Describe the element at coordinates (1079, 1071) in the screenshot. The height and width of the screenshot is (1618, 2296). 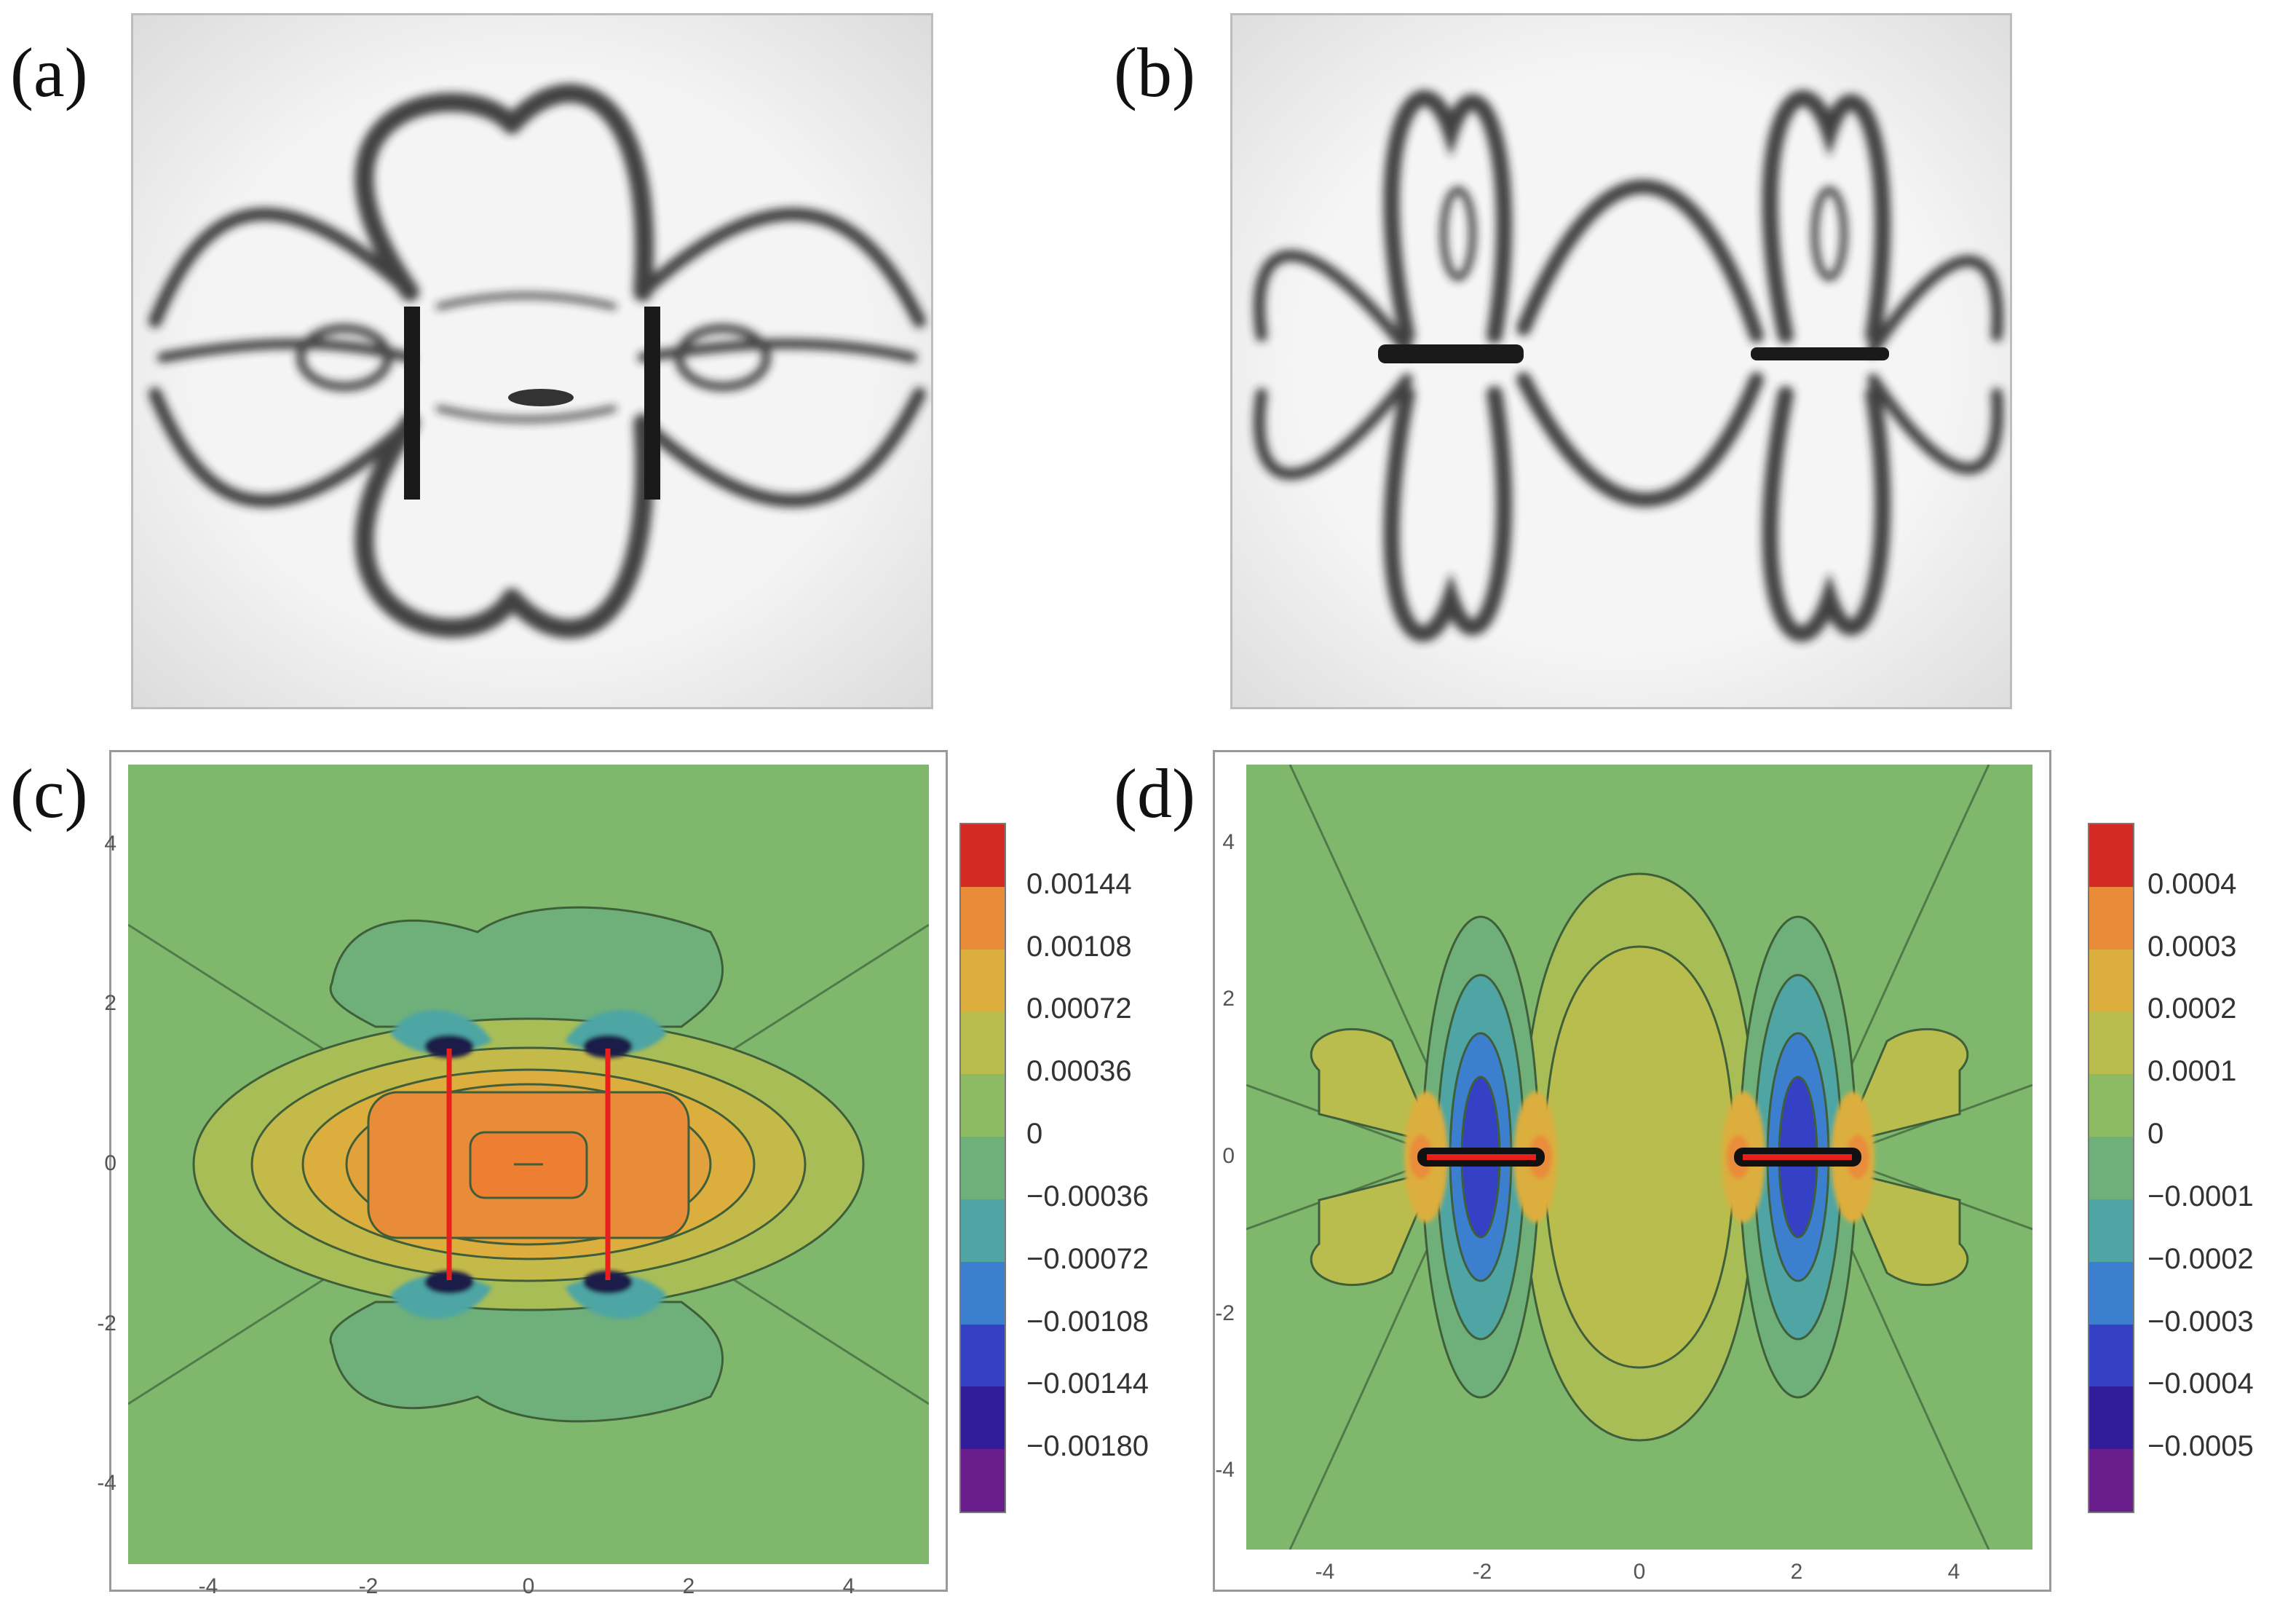
I see `colorbar-label: 0.00036` at that location.